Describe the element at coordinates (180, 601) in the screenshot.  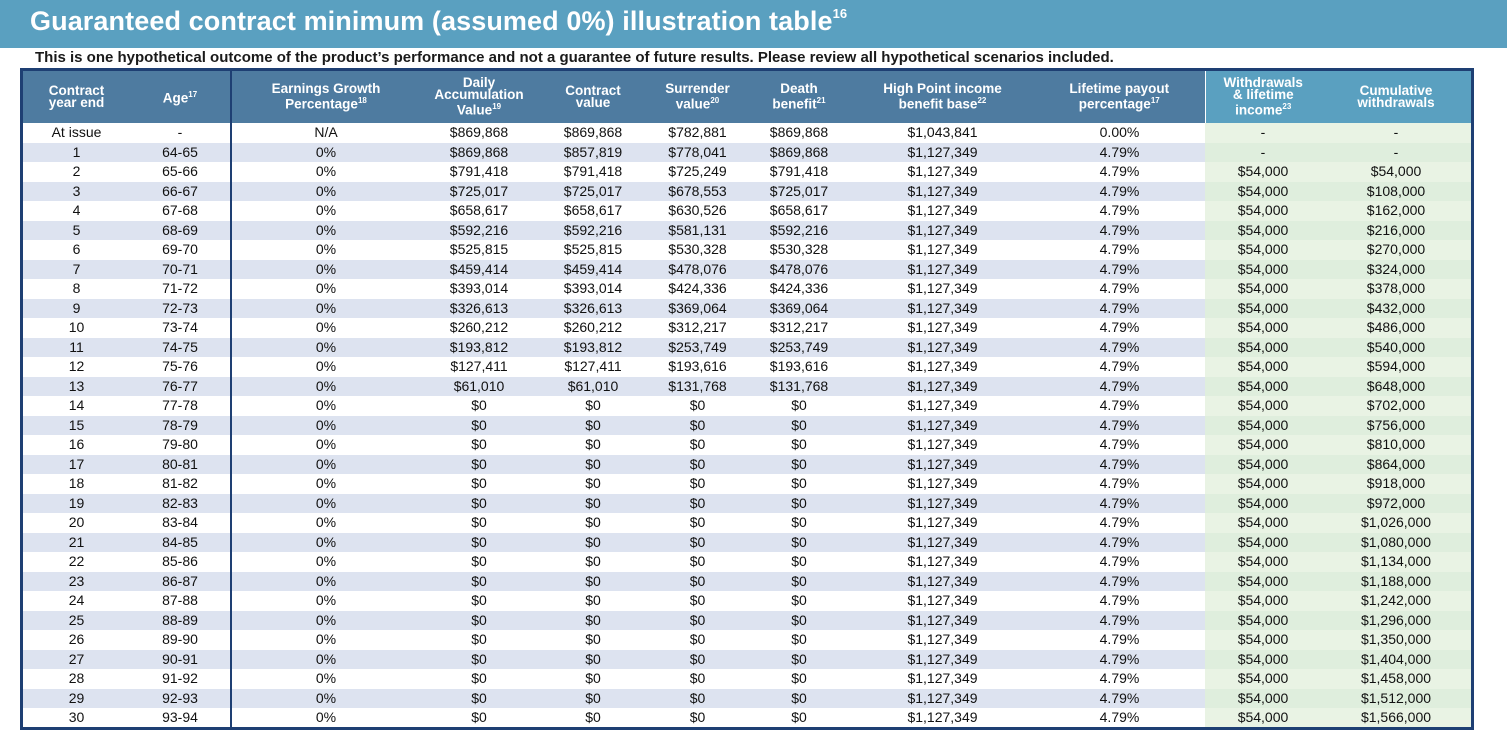
I see `cell-age: 87-88` at that location.